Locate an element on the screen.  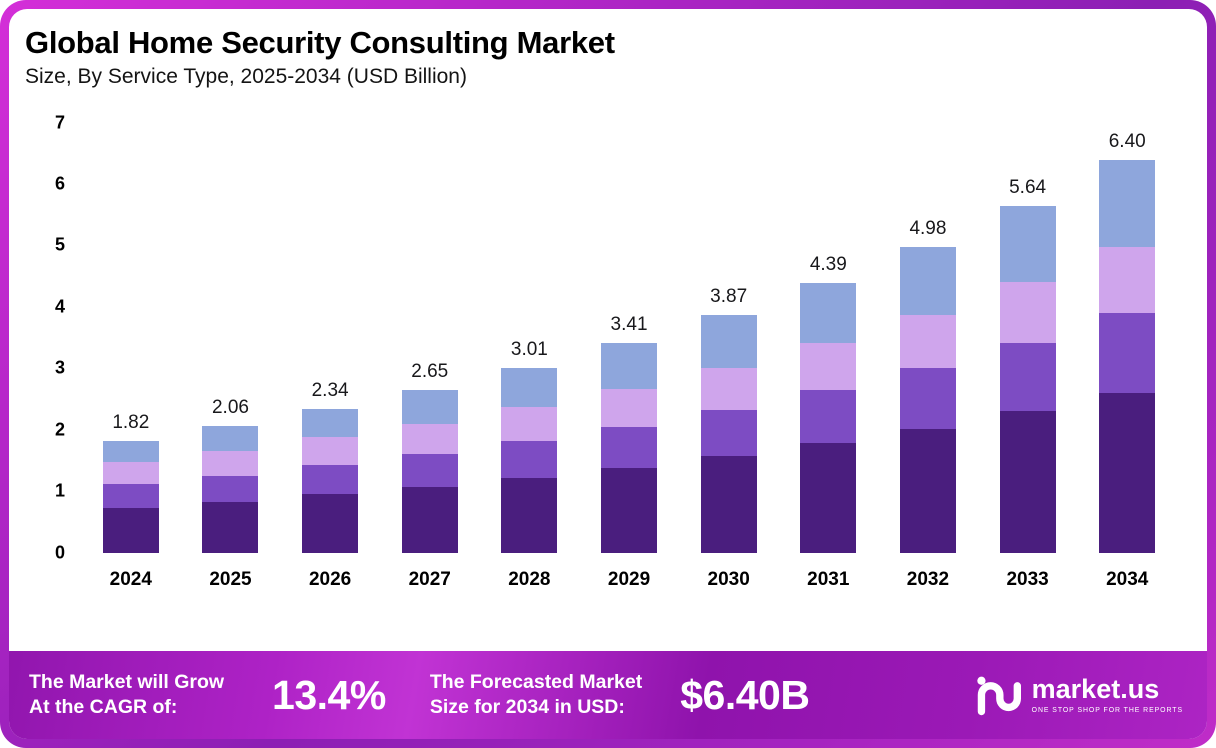
x-axis-label: 2026 is located at coordinates (330, 579).